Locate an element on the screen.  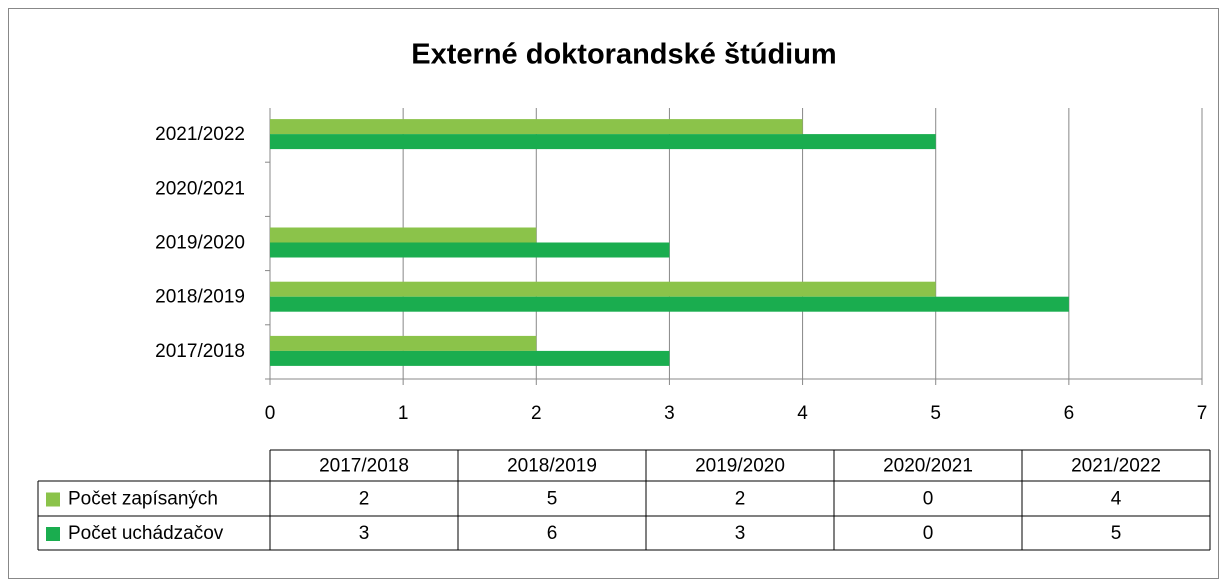
y-tick-label: 2021/2022 is located at coordinates (200, 134).